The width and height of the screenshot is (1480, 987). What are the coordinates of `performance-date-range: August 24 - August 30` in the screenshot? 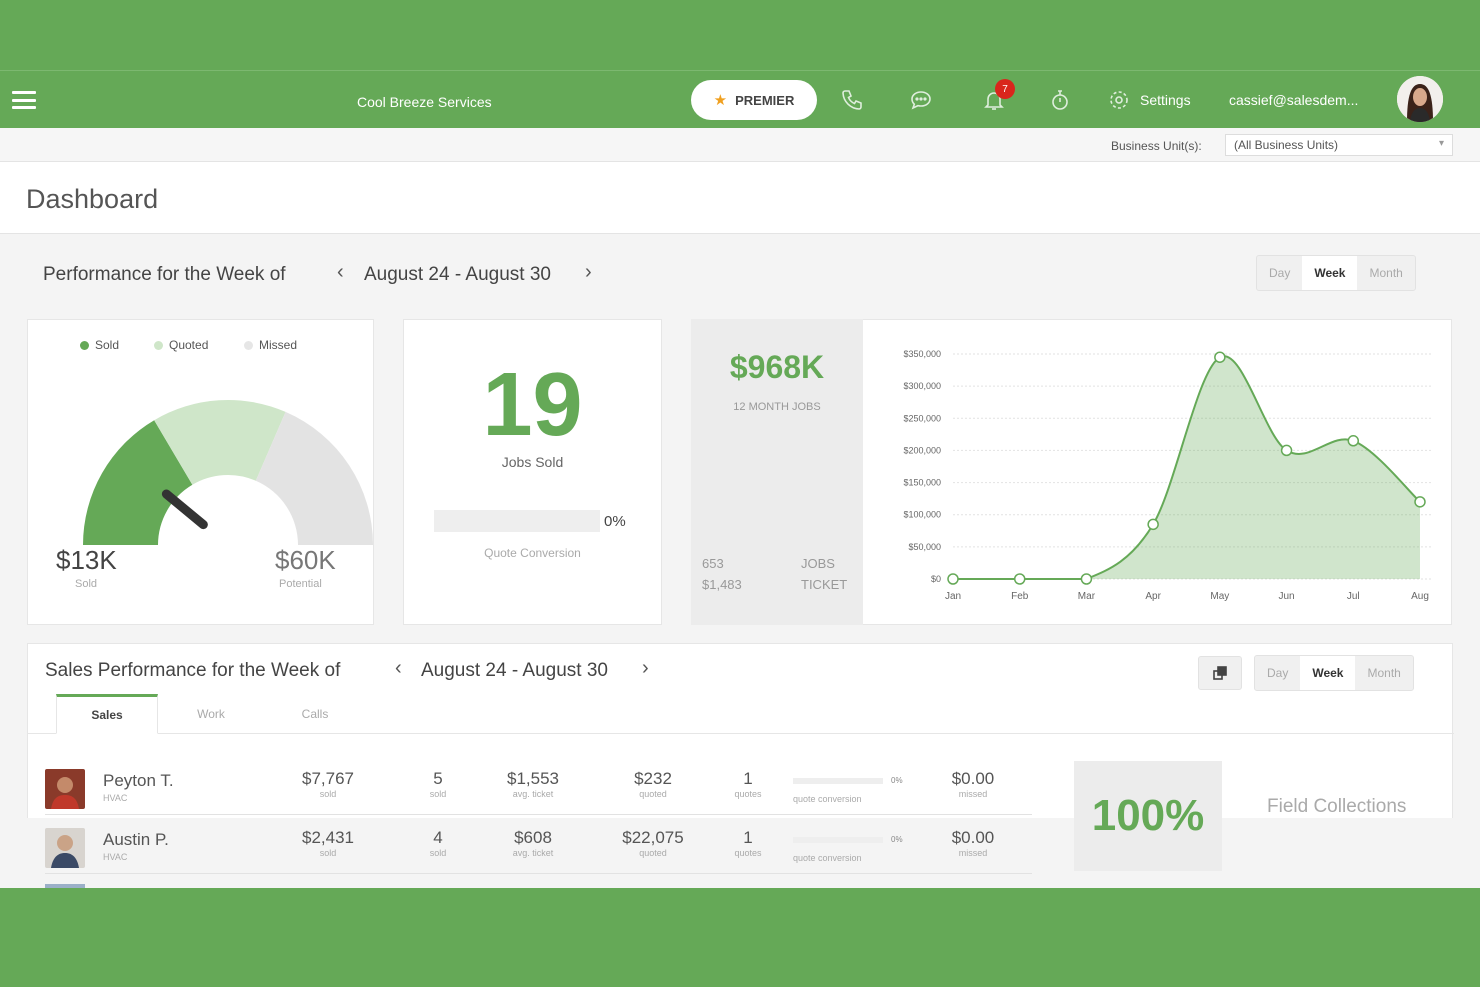 It's located at (457, 274).